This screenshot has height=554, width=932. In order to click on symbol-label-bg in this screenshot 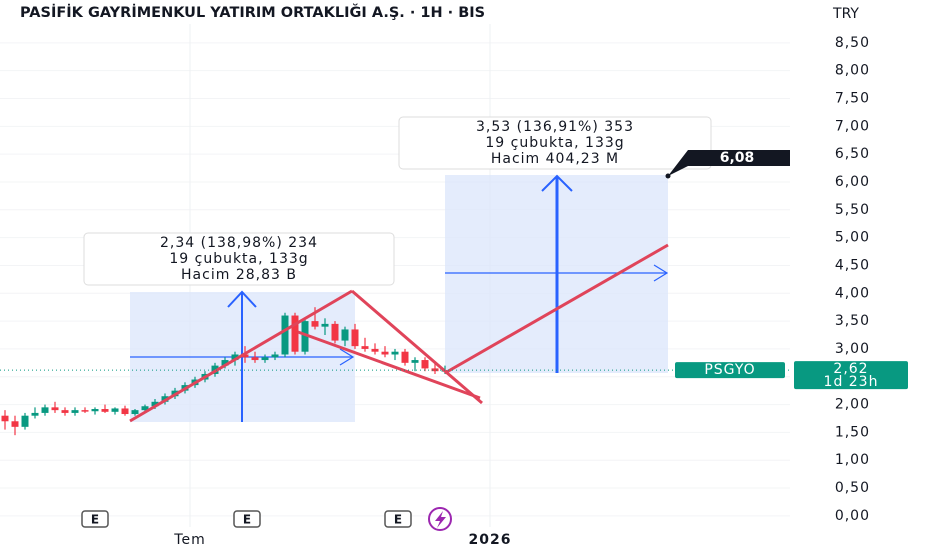, I will do `click(730, 370)`.